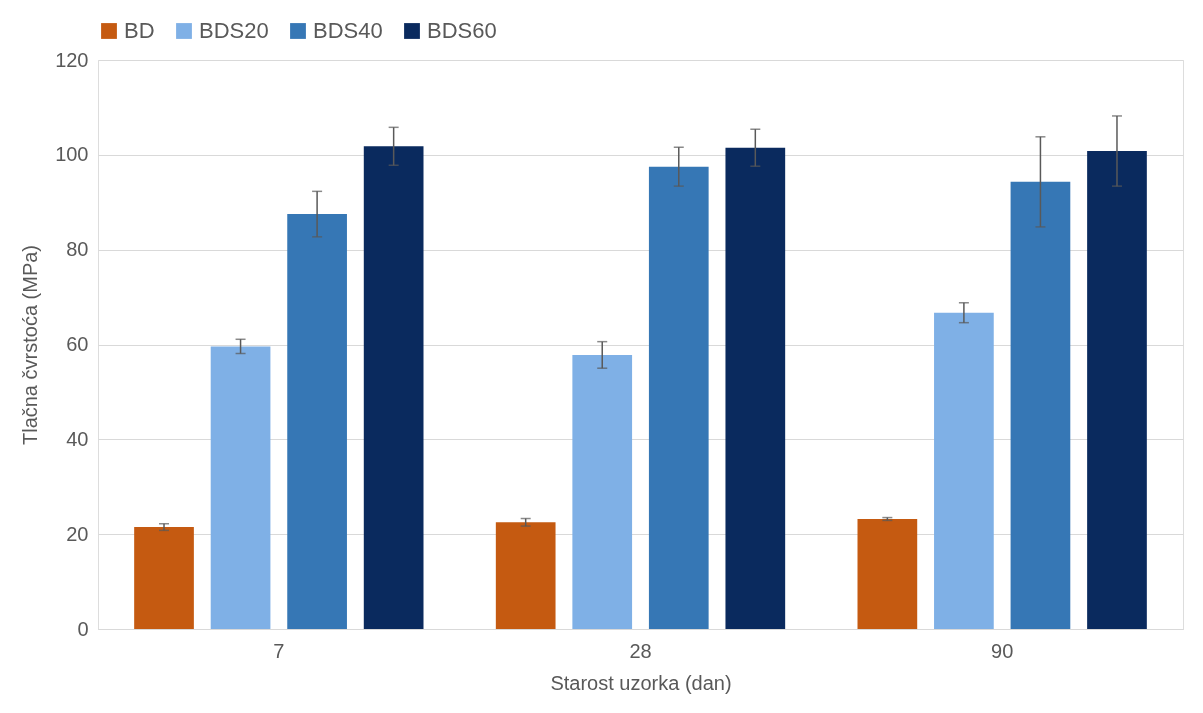 The image size is (1203, 713). Describe the element at coordinates (77, 533) in the screenshot. I see `y-tick-label: 20` at that location.